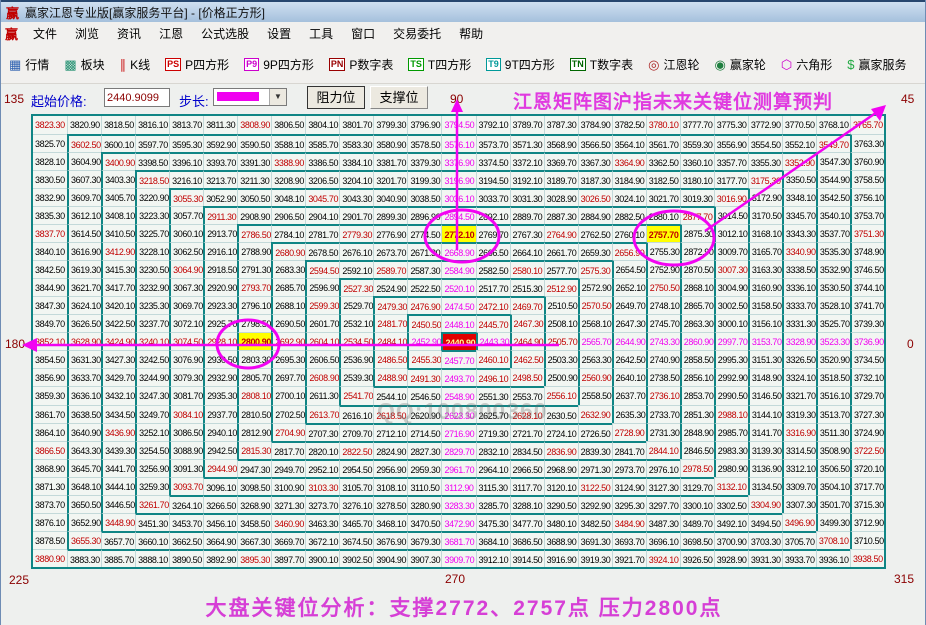  Describe the element at coordinates (118, 233) in the screenshot. I see `grid-cell: 3410.50` at that location.